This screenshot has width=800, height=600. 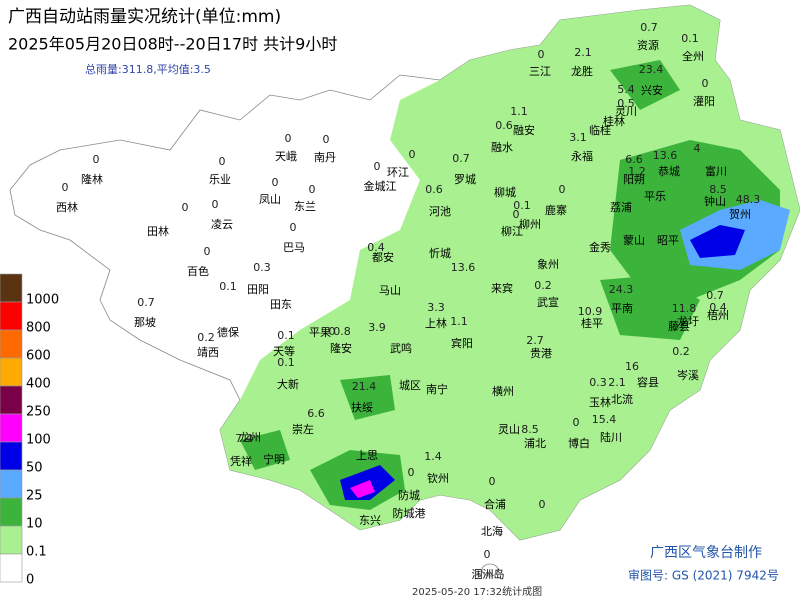 What do you see at coordinates (370, 520) in the screenshot?
I see `station-name: 东兴` at bounding box center [370, 520].